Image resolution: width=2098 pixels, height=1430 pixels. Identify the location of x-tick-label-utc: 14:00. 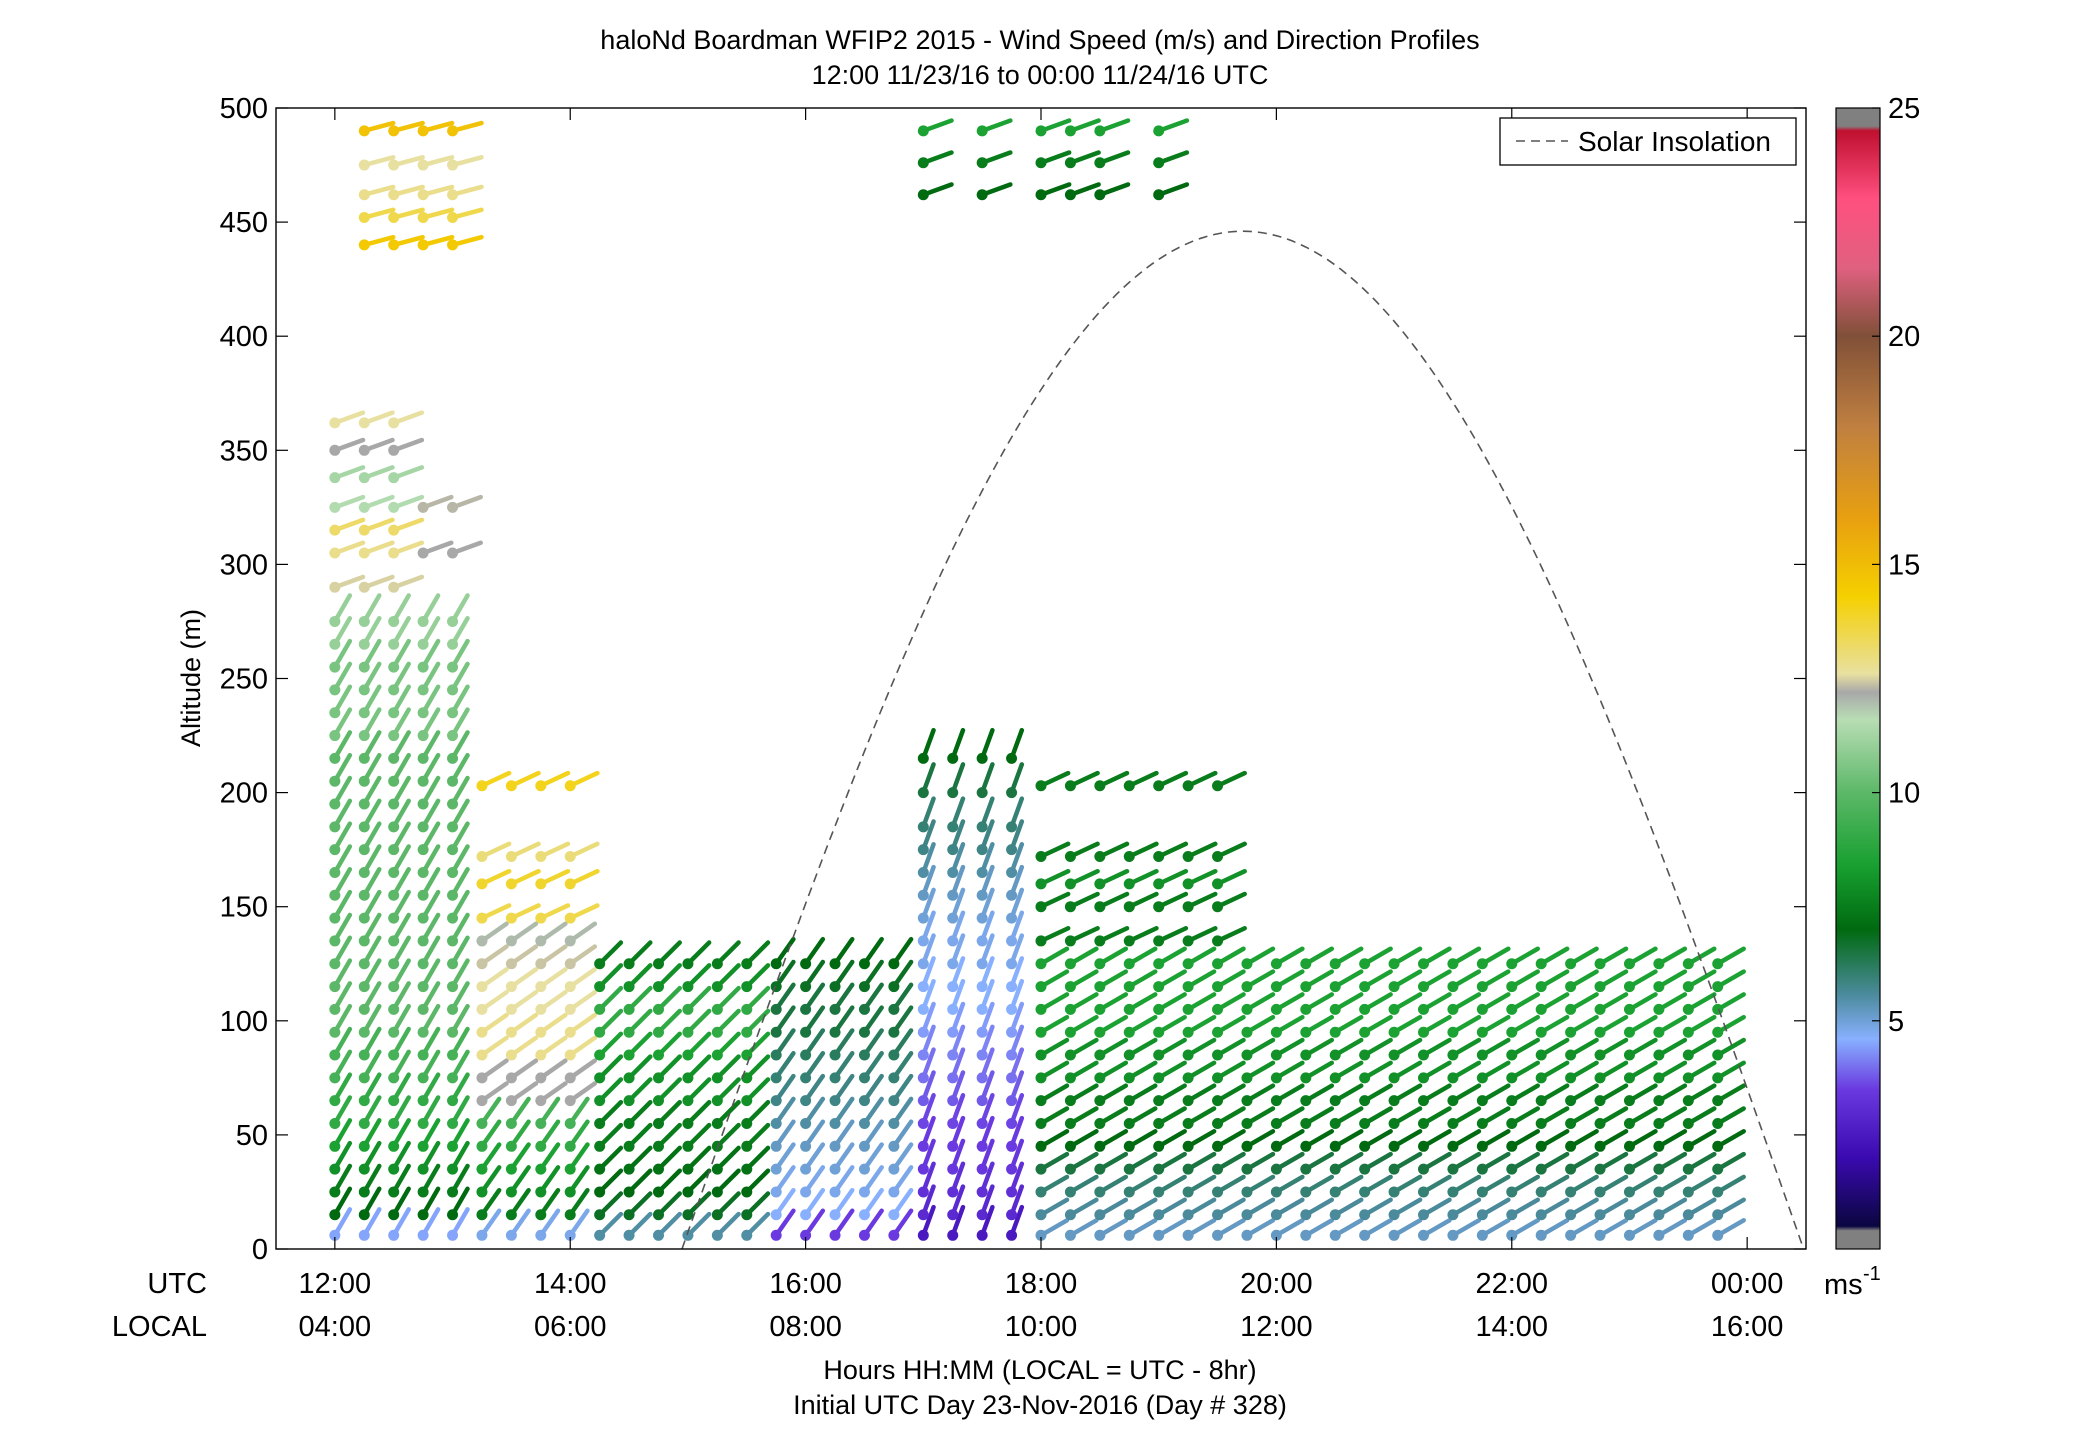
(570, 1284).